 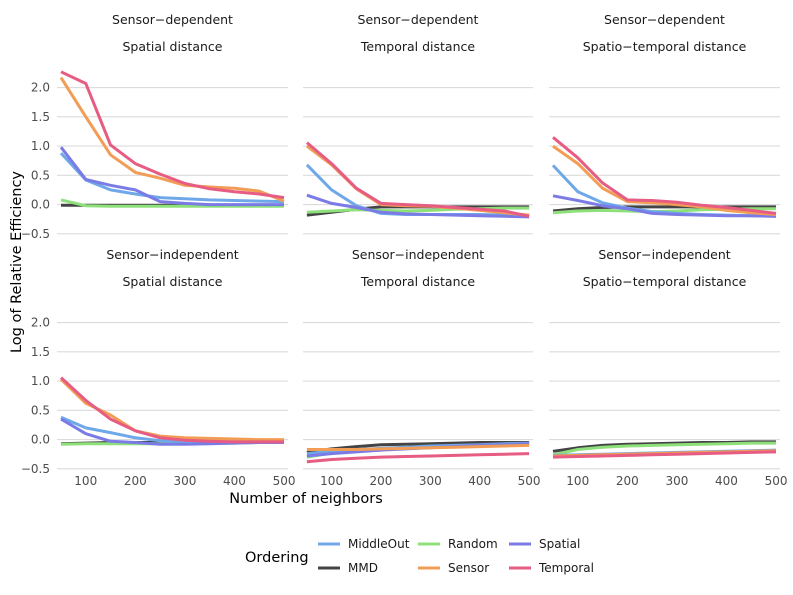 What do you see at coordinates (417, 46) in the screenshot?
I see `panel-2-strip-distance: Temporal distance` at bounding box center [417, 46].